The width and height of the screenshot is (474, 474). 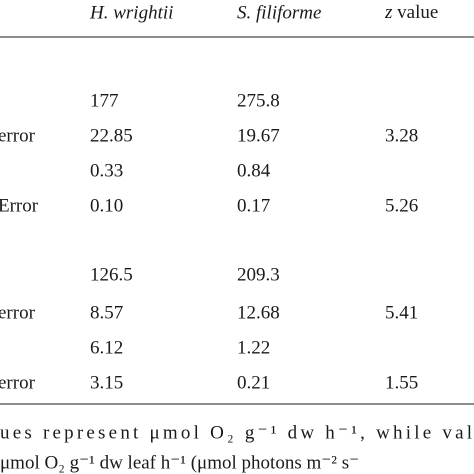 I want to click on z-cell: 5.41, so click(x=401, y=312).